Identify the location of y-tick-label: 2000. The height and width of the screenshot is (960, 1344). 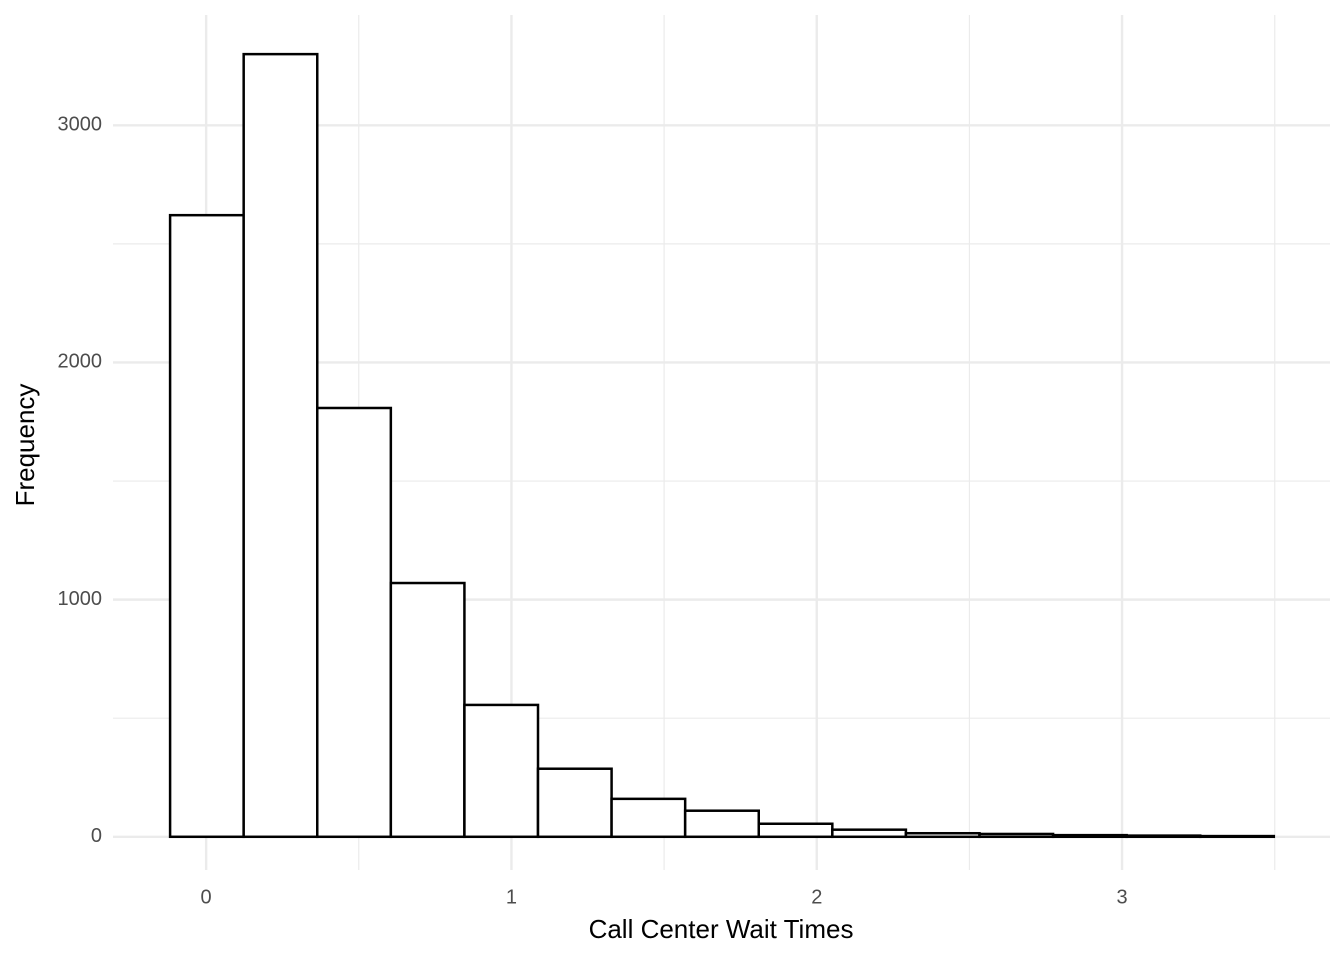
(80, 362).